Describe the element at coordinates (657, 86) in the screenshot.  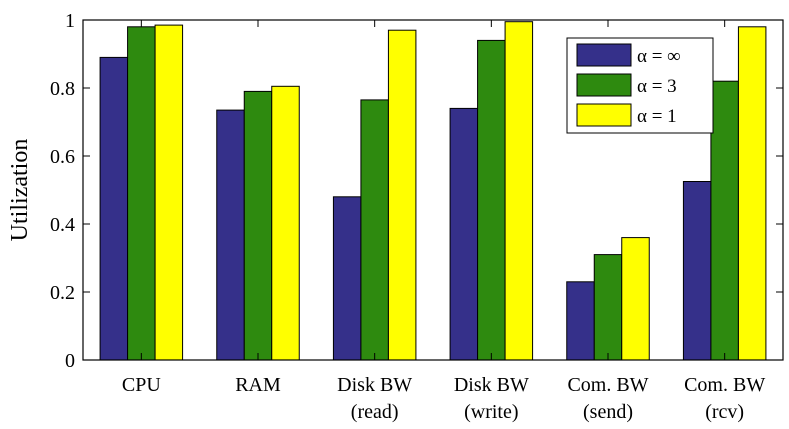
I see `legend-label: α = 3` at that location.